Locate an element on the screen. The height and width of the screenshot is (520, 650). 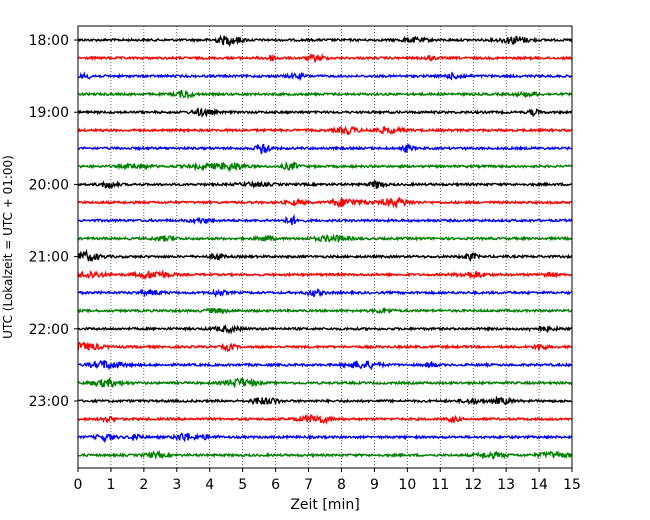
x-tick-label: 0 is located at coordinates (78, 485).